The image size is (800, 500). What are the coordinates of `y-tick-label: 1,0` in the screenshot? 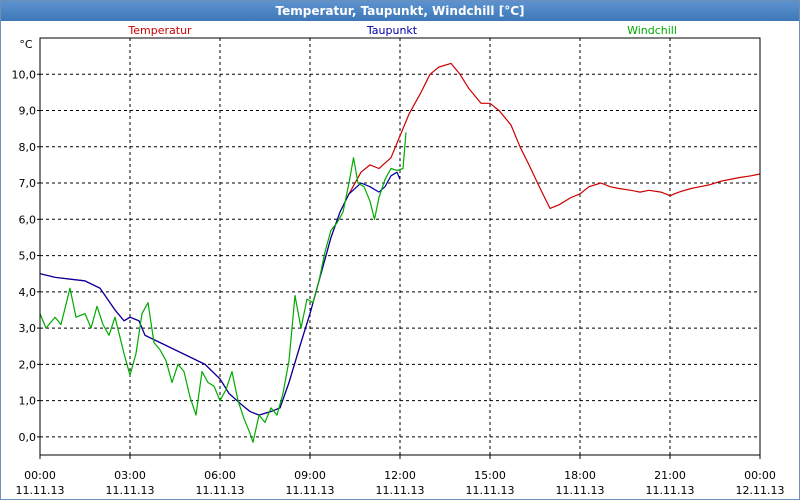 It's located at (28, 401).